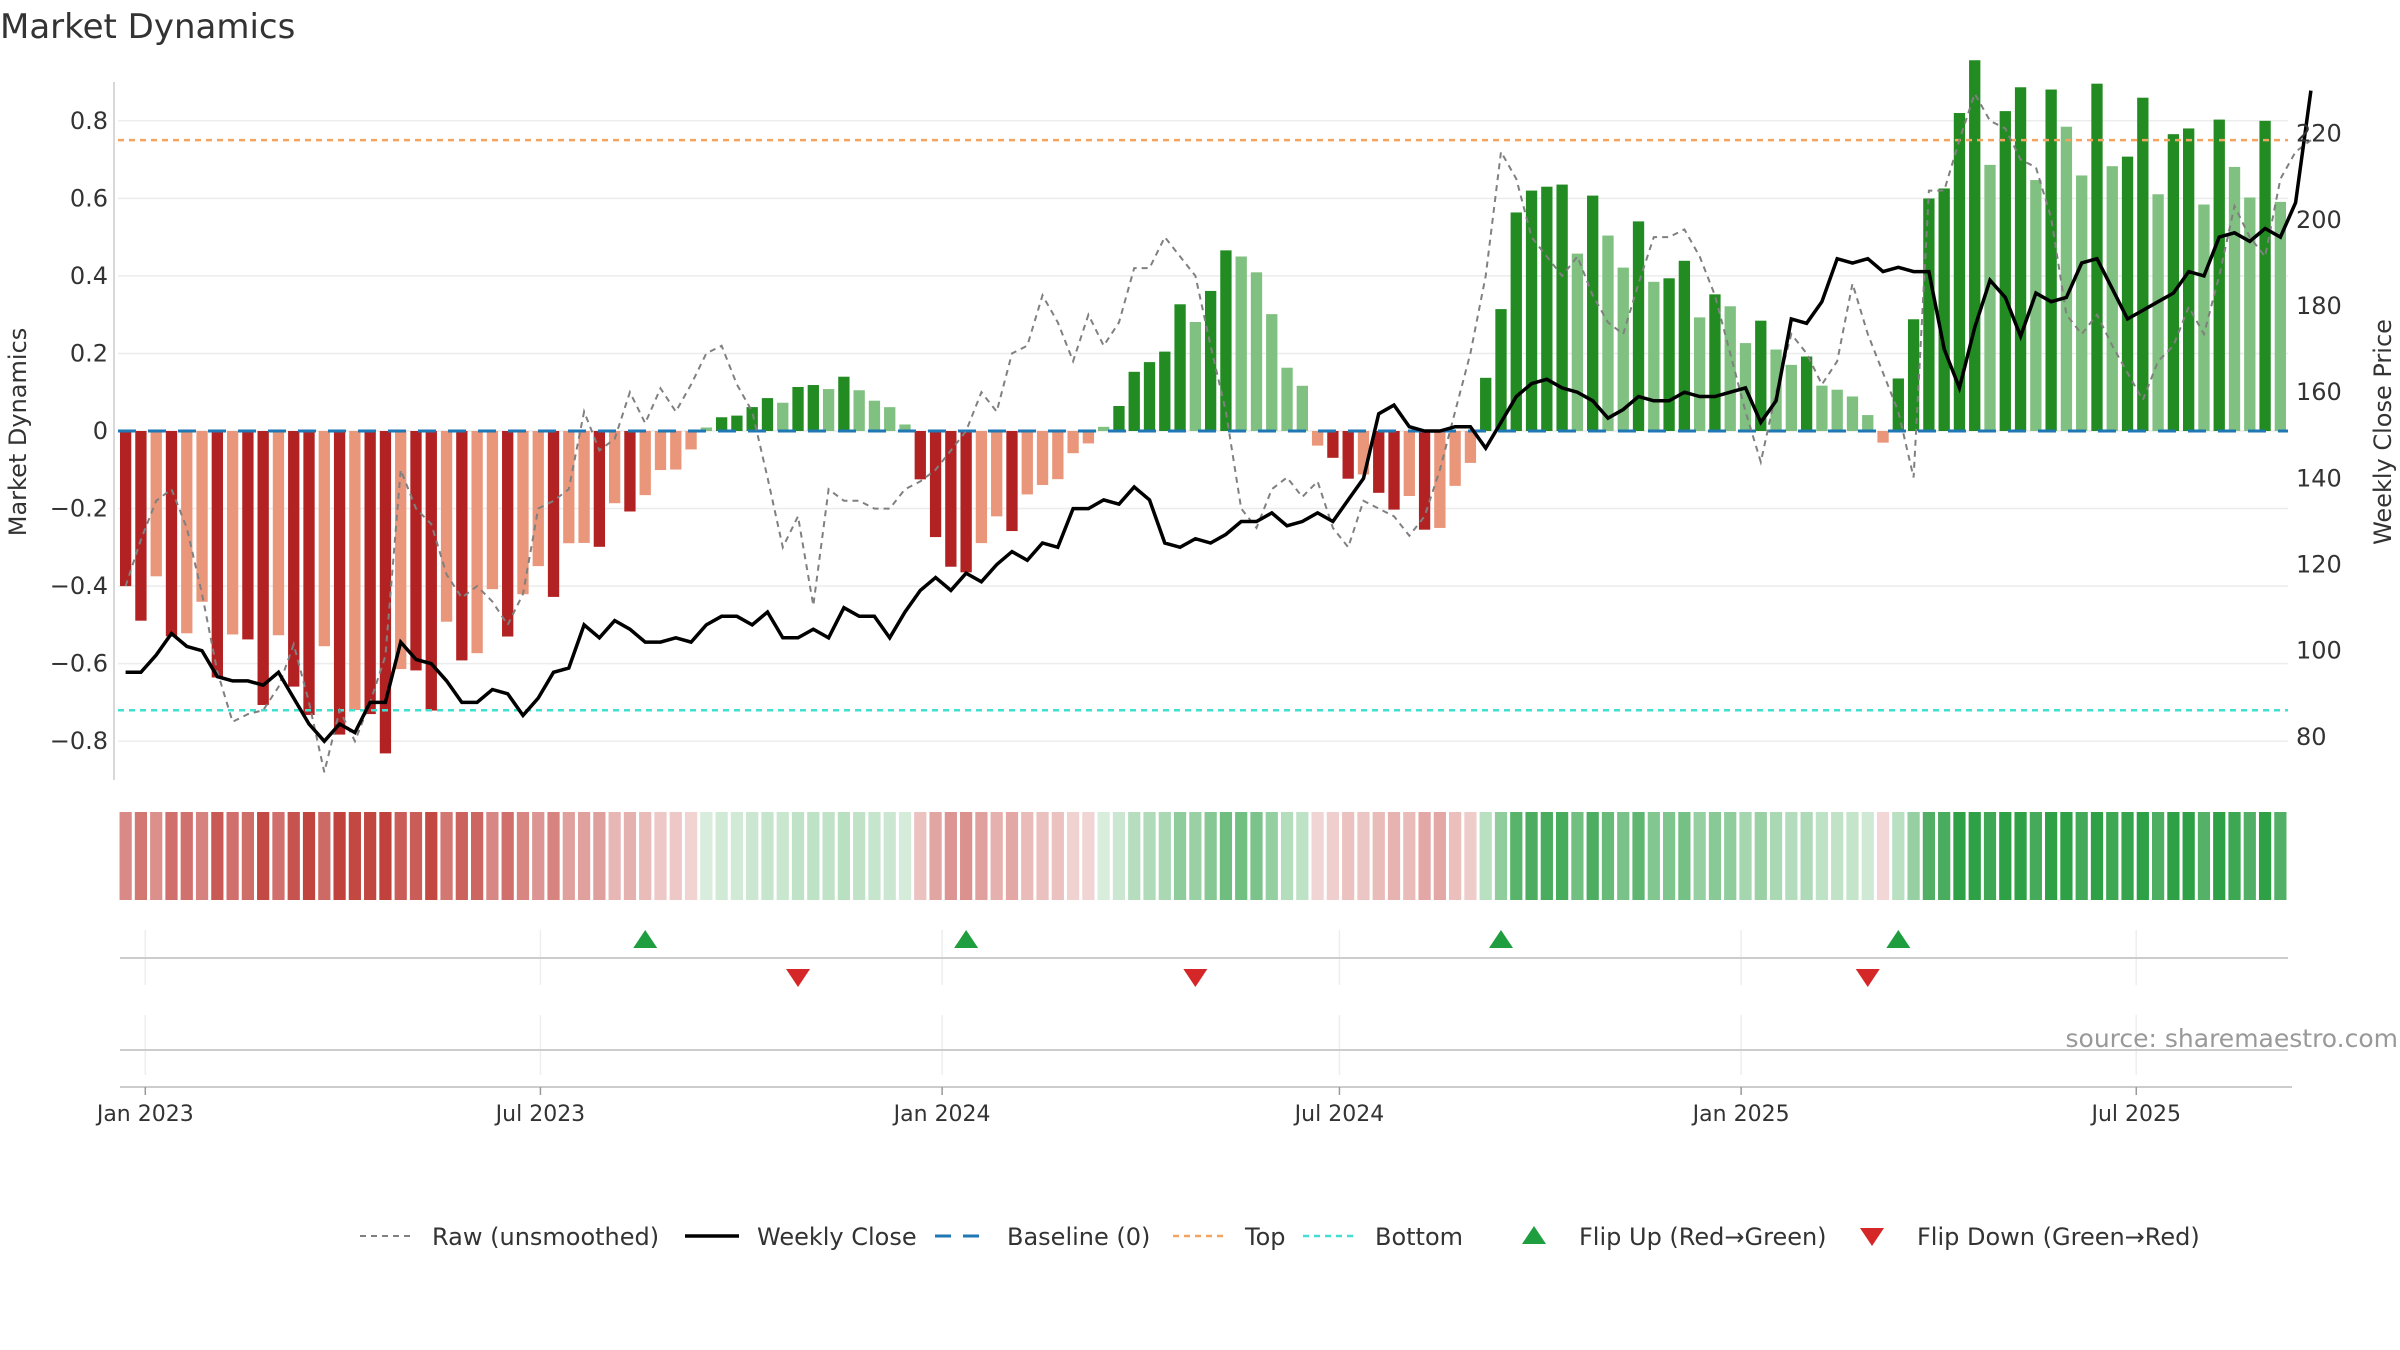  Describe the element at coordinates (1272, 958) in the screenshot. I see `flip-markers` at that location.